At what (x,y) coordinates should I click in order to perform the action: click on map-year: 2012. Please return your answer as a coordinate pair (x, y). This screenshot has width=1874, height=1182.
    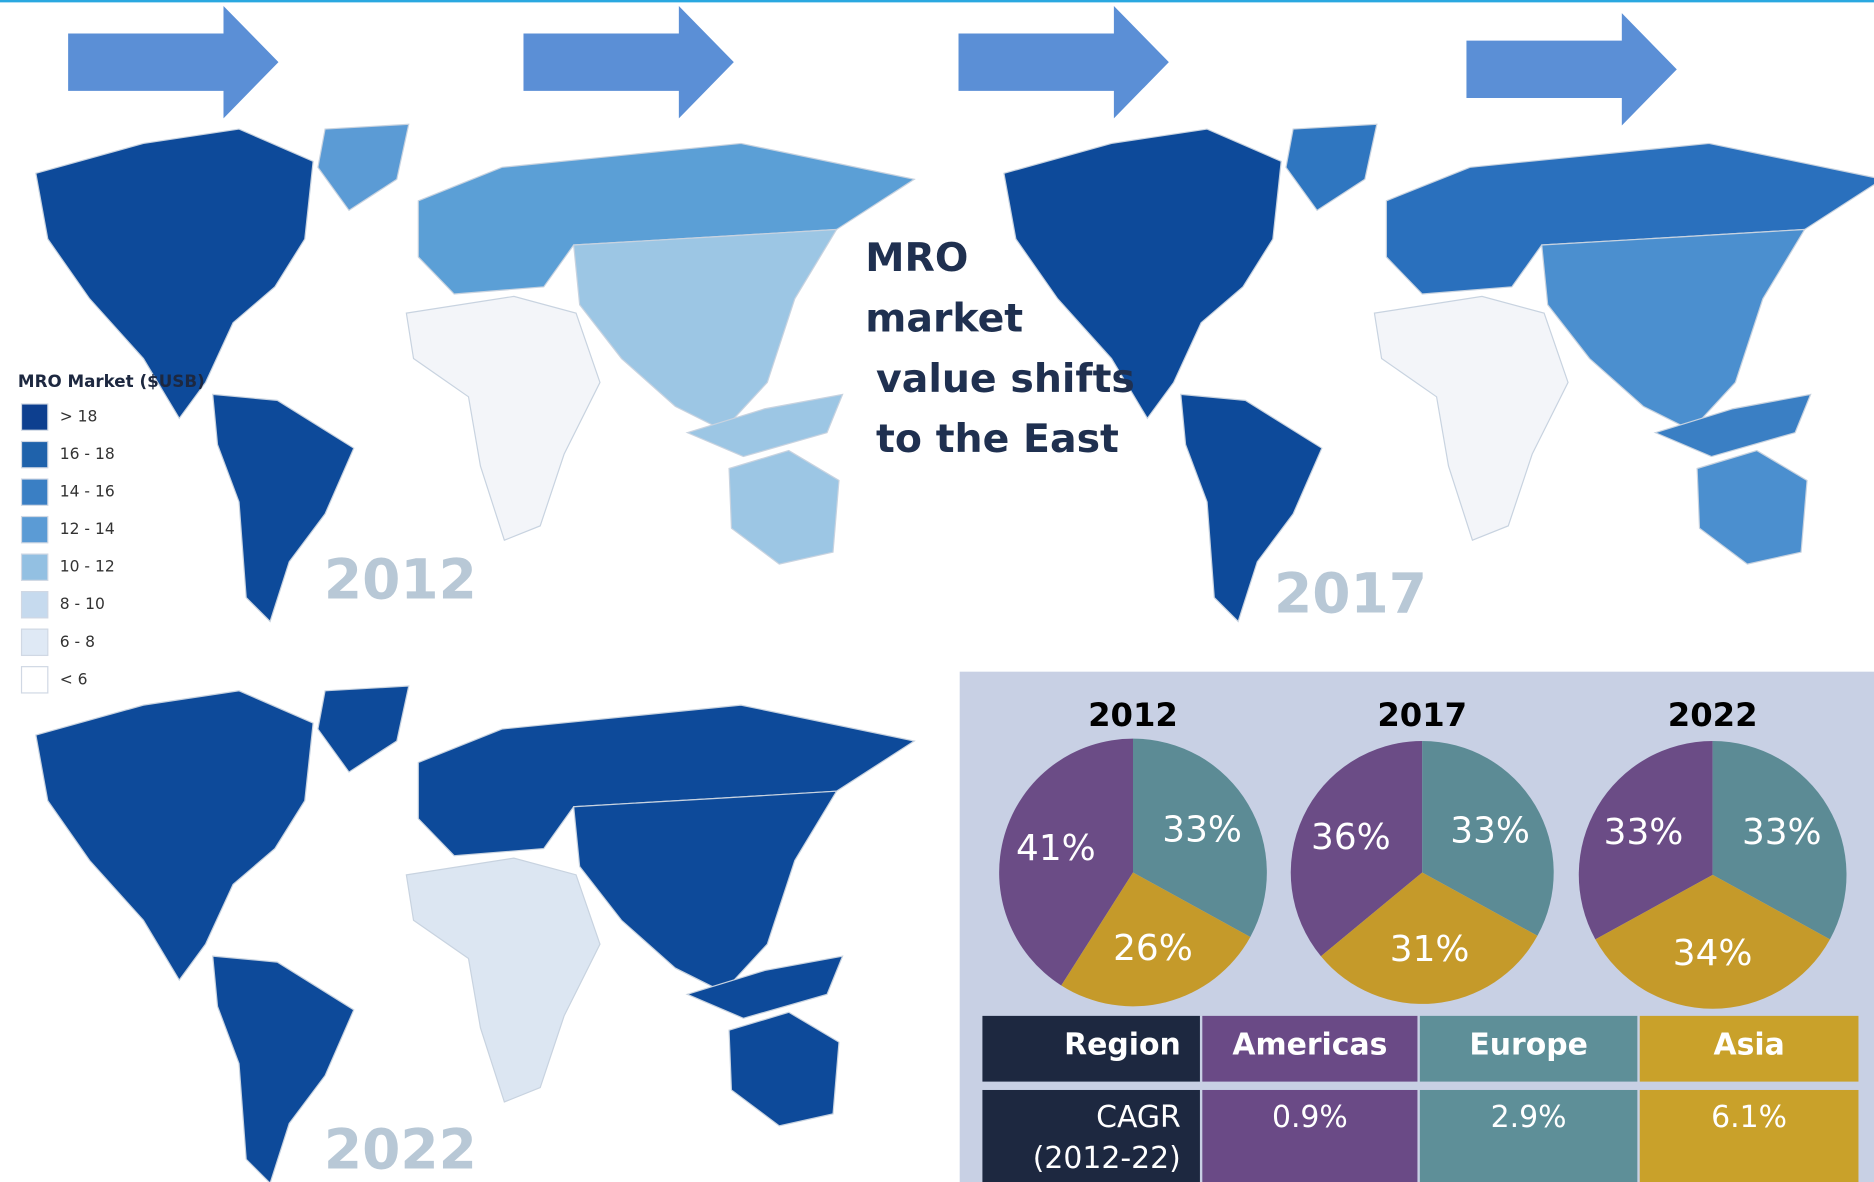
    Looking at the image, I should click on (400, 579).